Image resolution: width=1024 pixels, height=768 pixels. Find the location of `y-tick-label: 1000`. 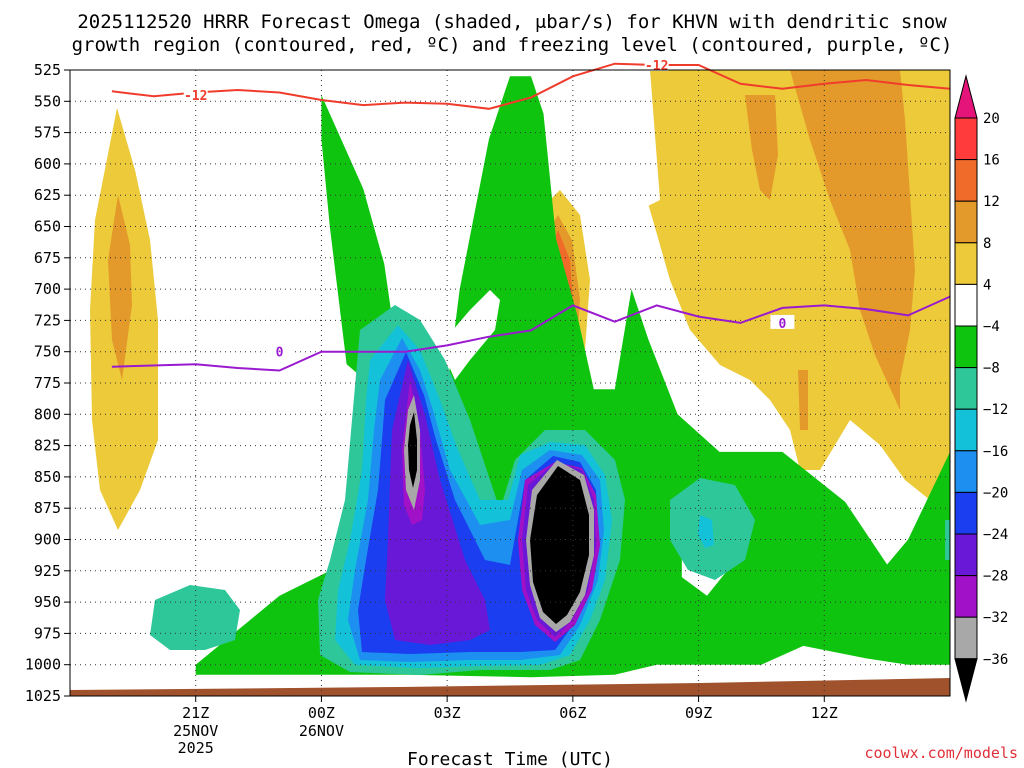

y-tick-label: 1000 is located at coordinates (43, 665).